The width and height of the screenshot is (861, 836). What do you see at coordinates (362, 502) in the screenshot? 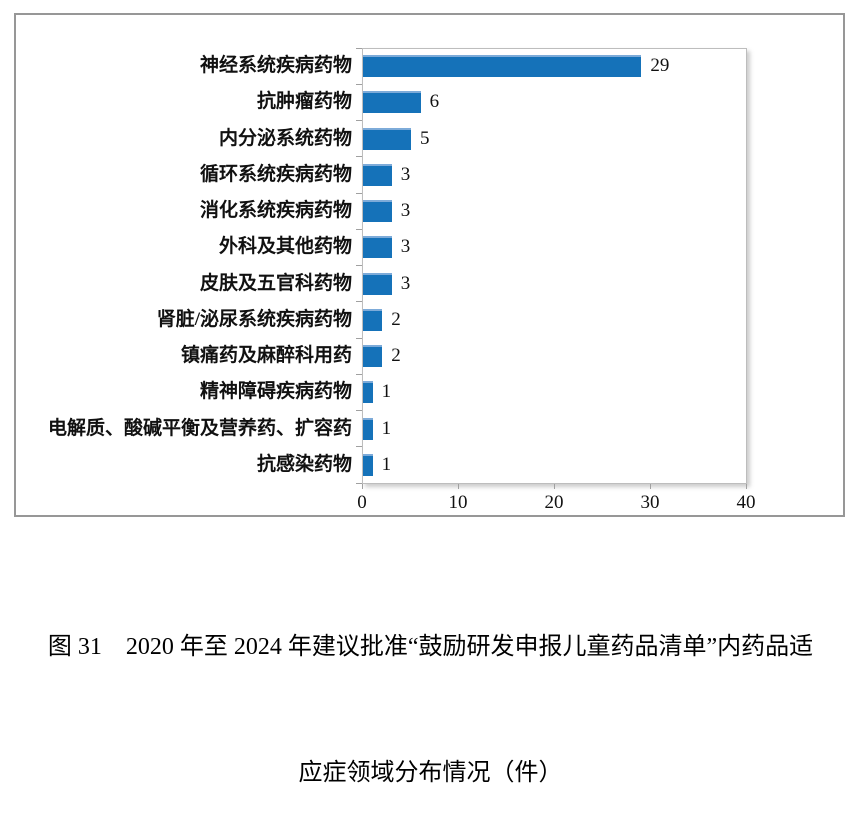
I see `x-axis-tick-label: 0` at bounding box center [362, 502].